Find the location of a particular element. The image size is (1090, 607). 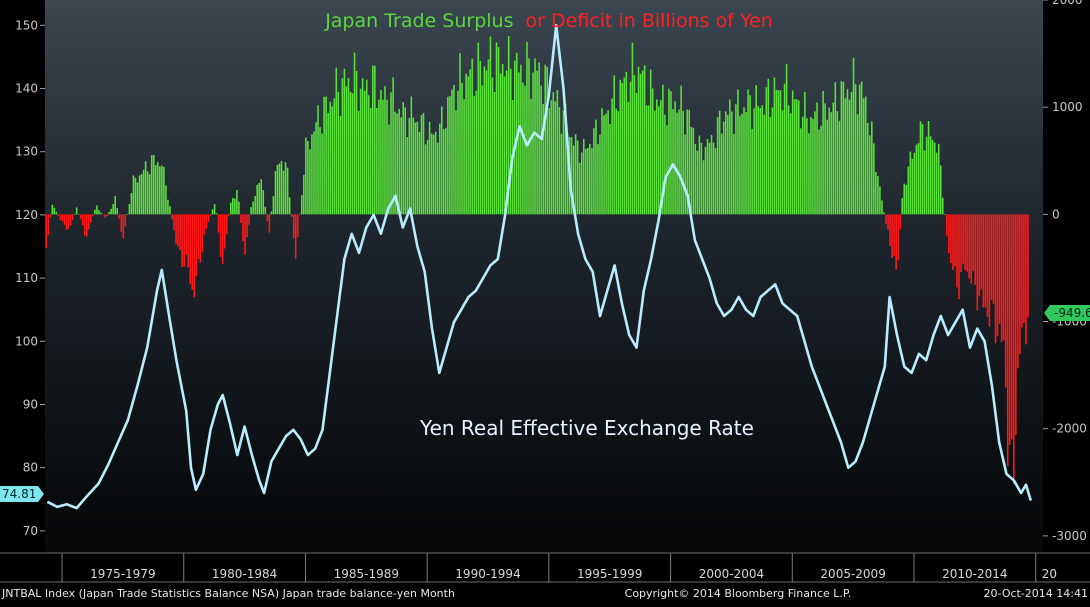

x-tick-label: 2005-2009 is located at coordinates (852, 574).